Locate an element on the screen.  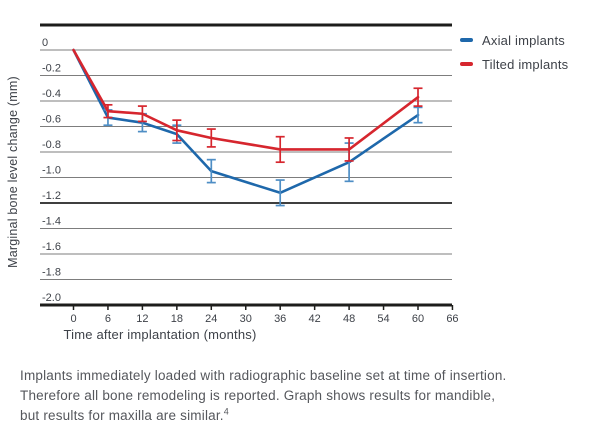
legend-item-tilted: Tilted implants is located at coordinates (514, 64).